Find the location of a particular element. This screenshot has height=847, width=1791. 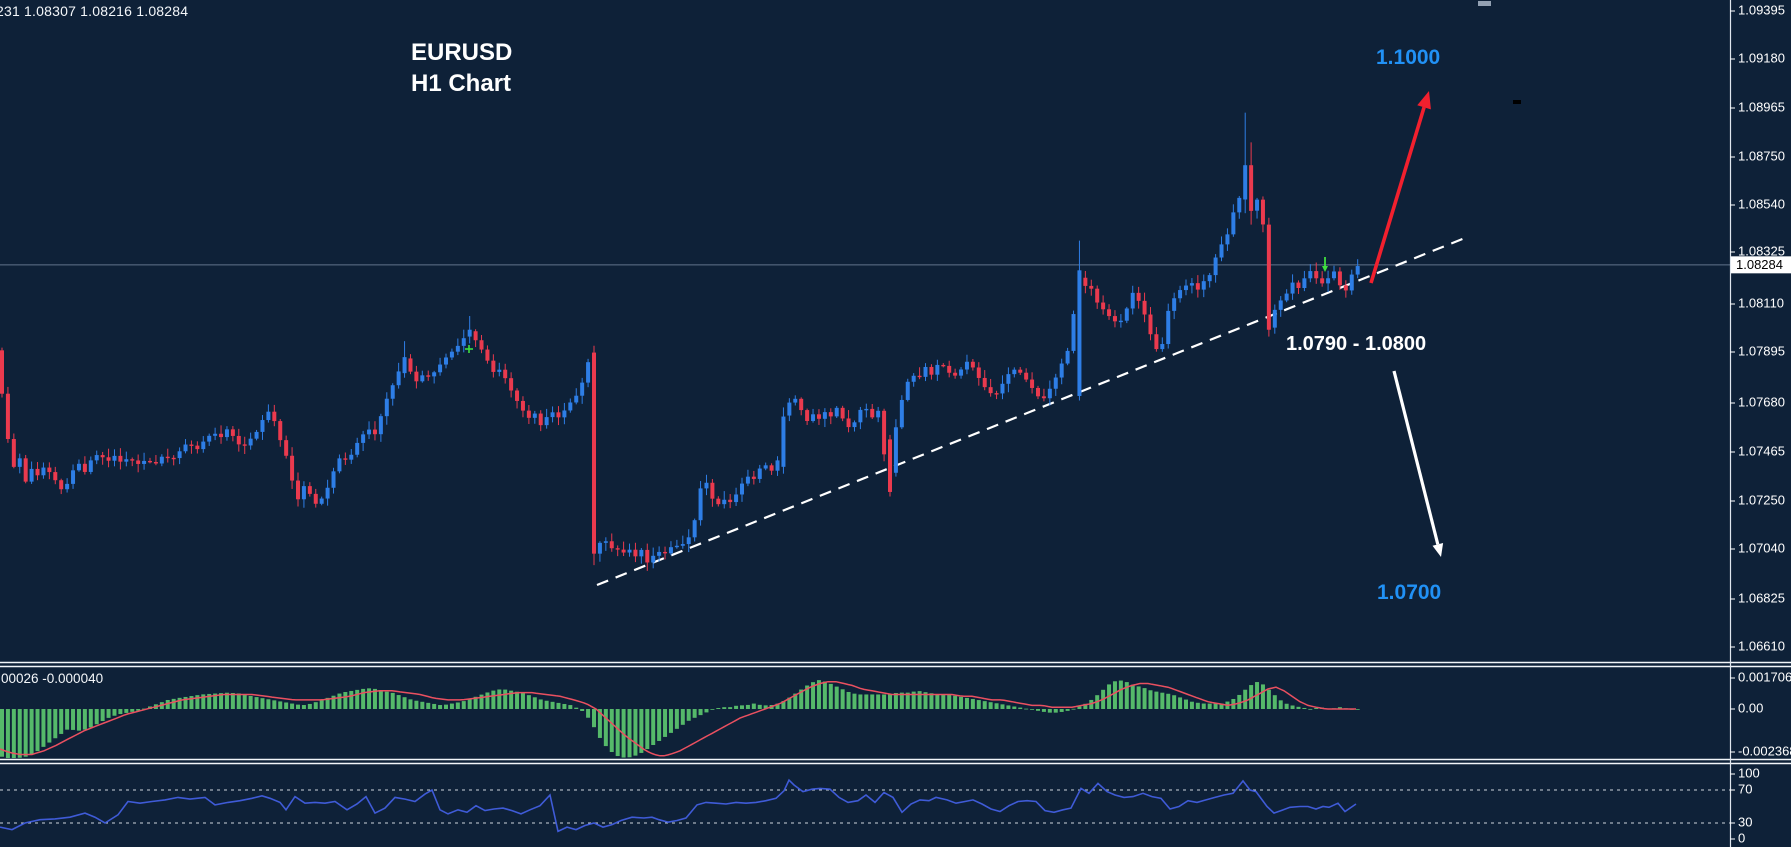

svg-text: 70 is located at coordinates (1745, 788).